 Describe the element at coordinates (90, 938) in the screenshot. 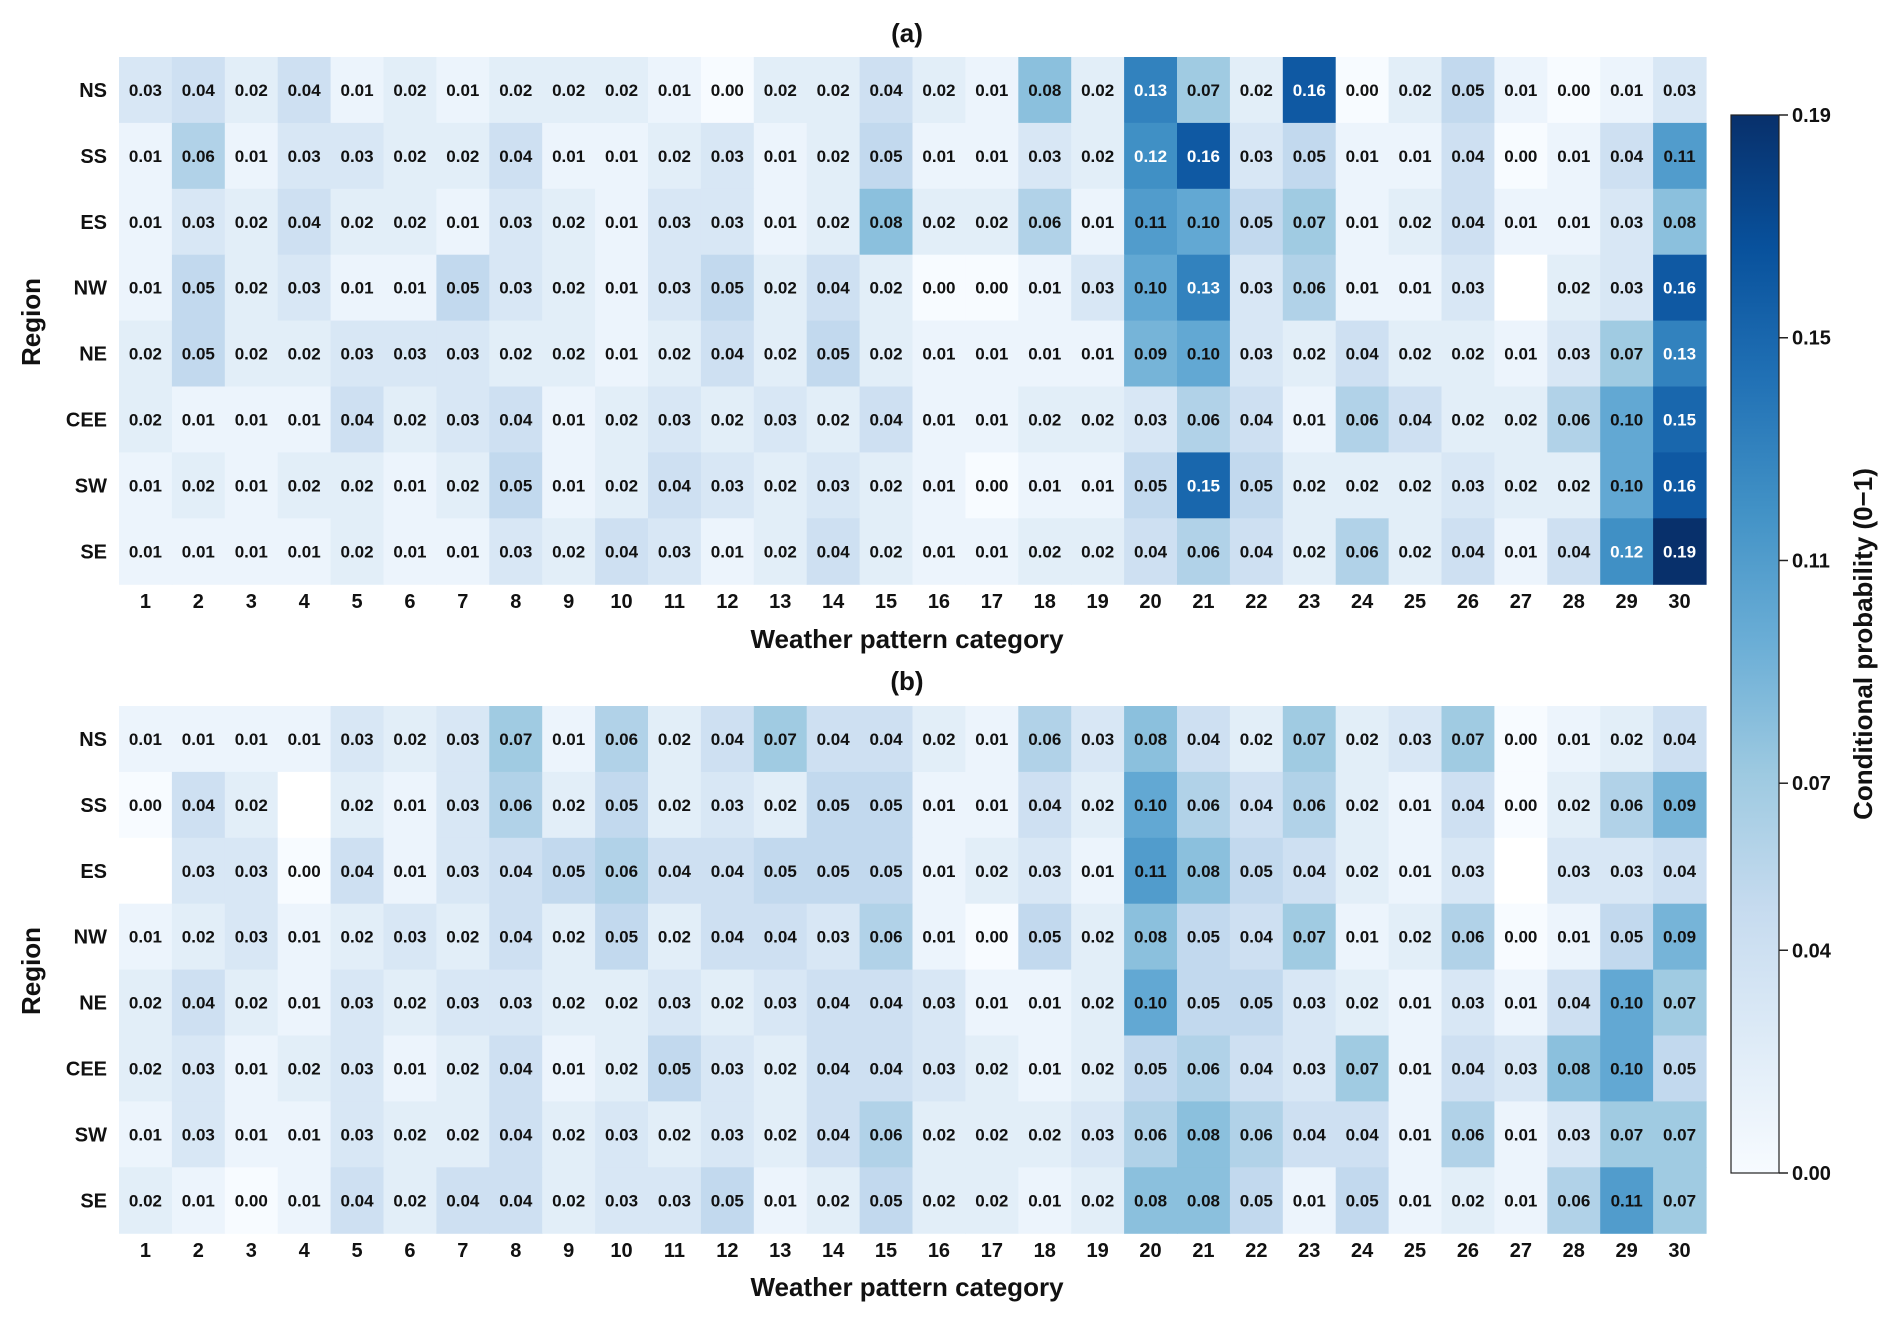

I see `y-tick-label: NW` at that location.